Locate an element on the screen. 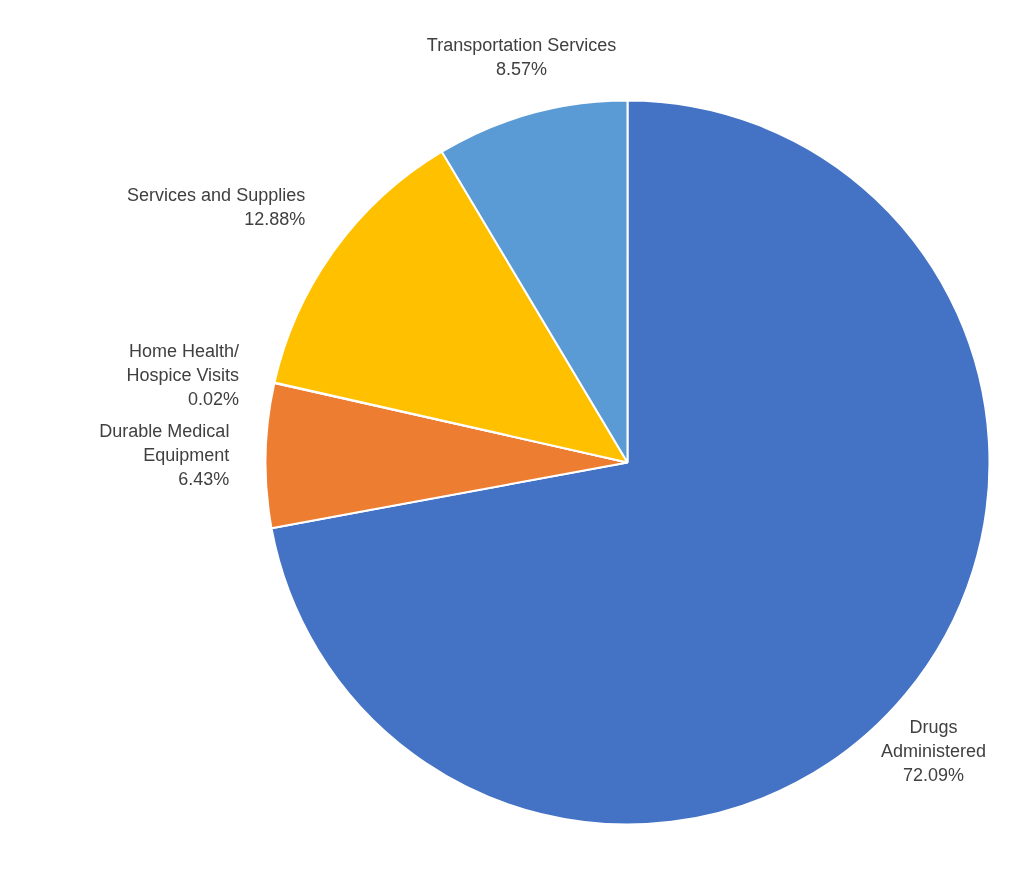 This screenshot has height=881, width=1010. slice-label: Drugs Administered is located at coordinates (934, 739).